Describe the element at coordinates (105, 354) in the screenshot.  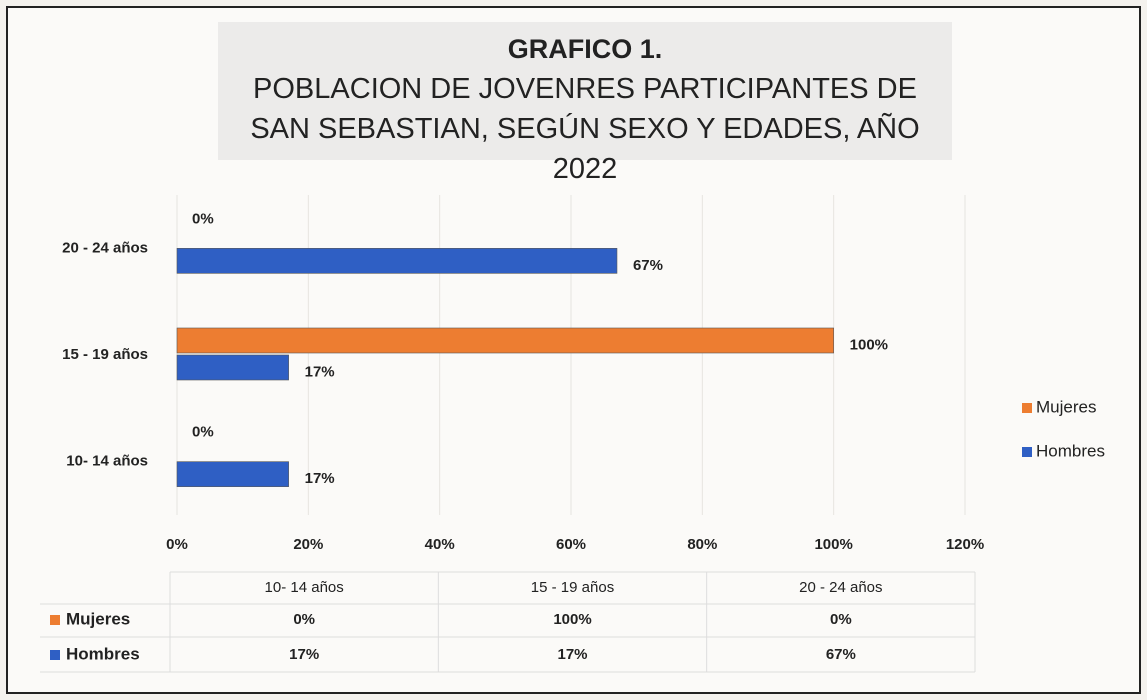
I see `y-tick-label: 15 - 19 años` at that location.